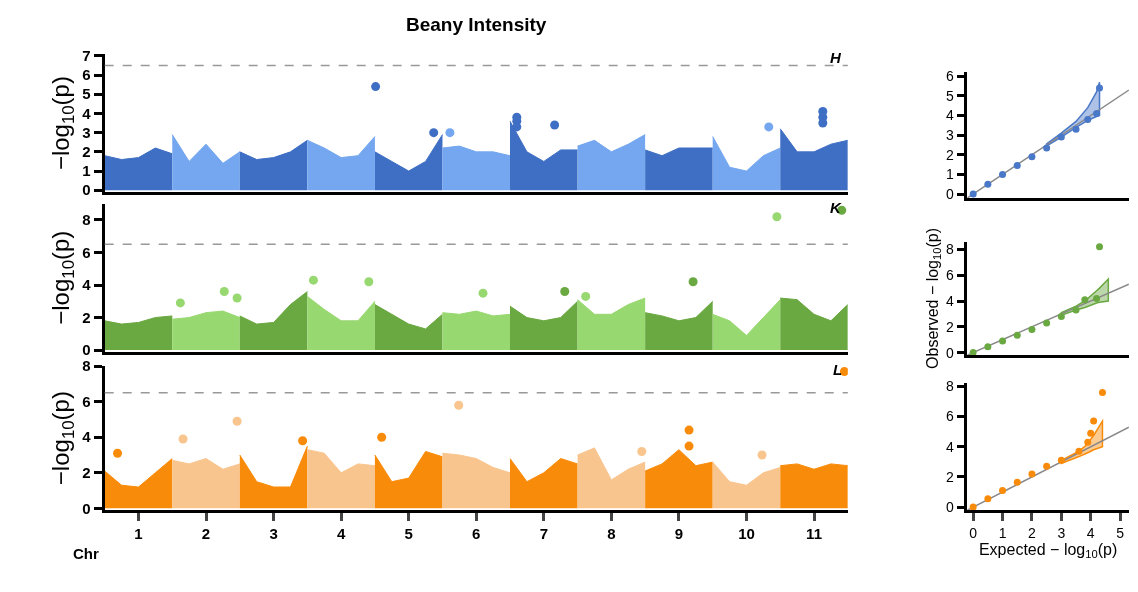 The height and width of the screenshot is (592, 1138). I want to click on y-tick-label: 7, so click(86, 56).